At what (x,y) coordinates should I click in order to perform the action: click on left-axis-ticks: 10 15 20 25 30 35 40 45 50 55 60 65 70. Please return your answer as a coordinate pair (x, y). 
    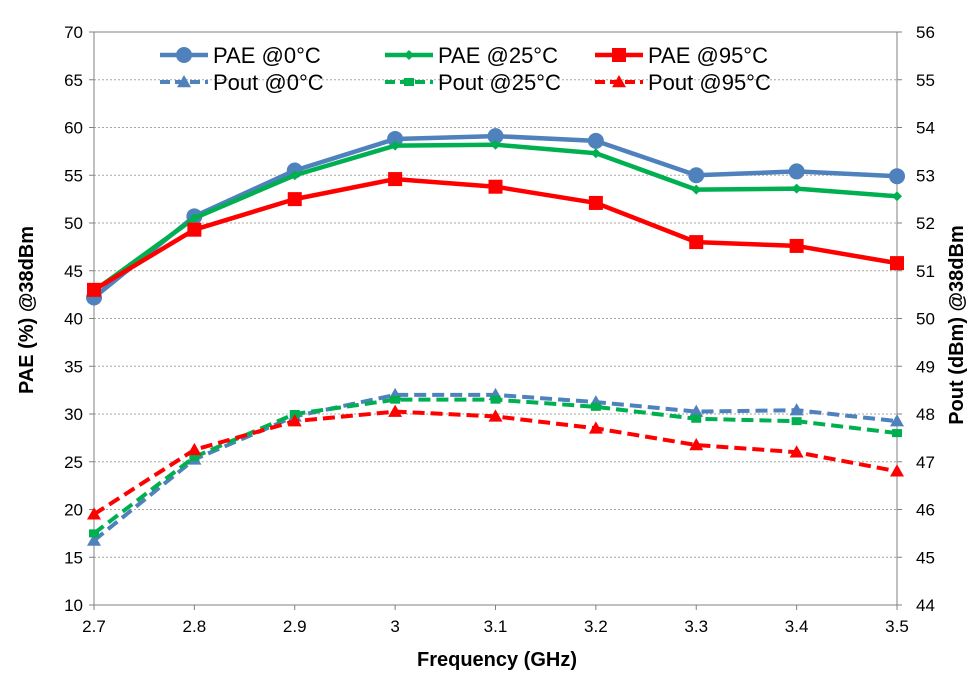
    Looking at the image, I should click on (79, 319).